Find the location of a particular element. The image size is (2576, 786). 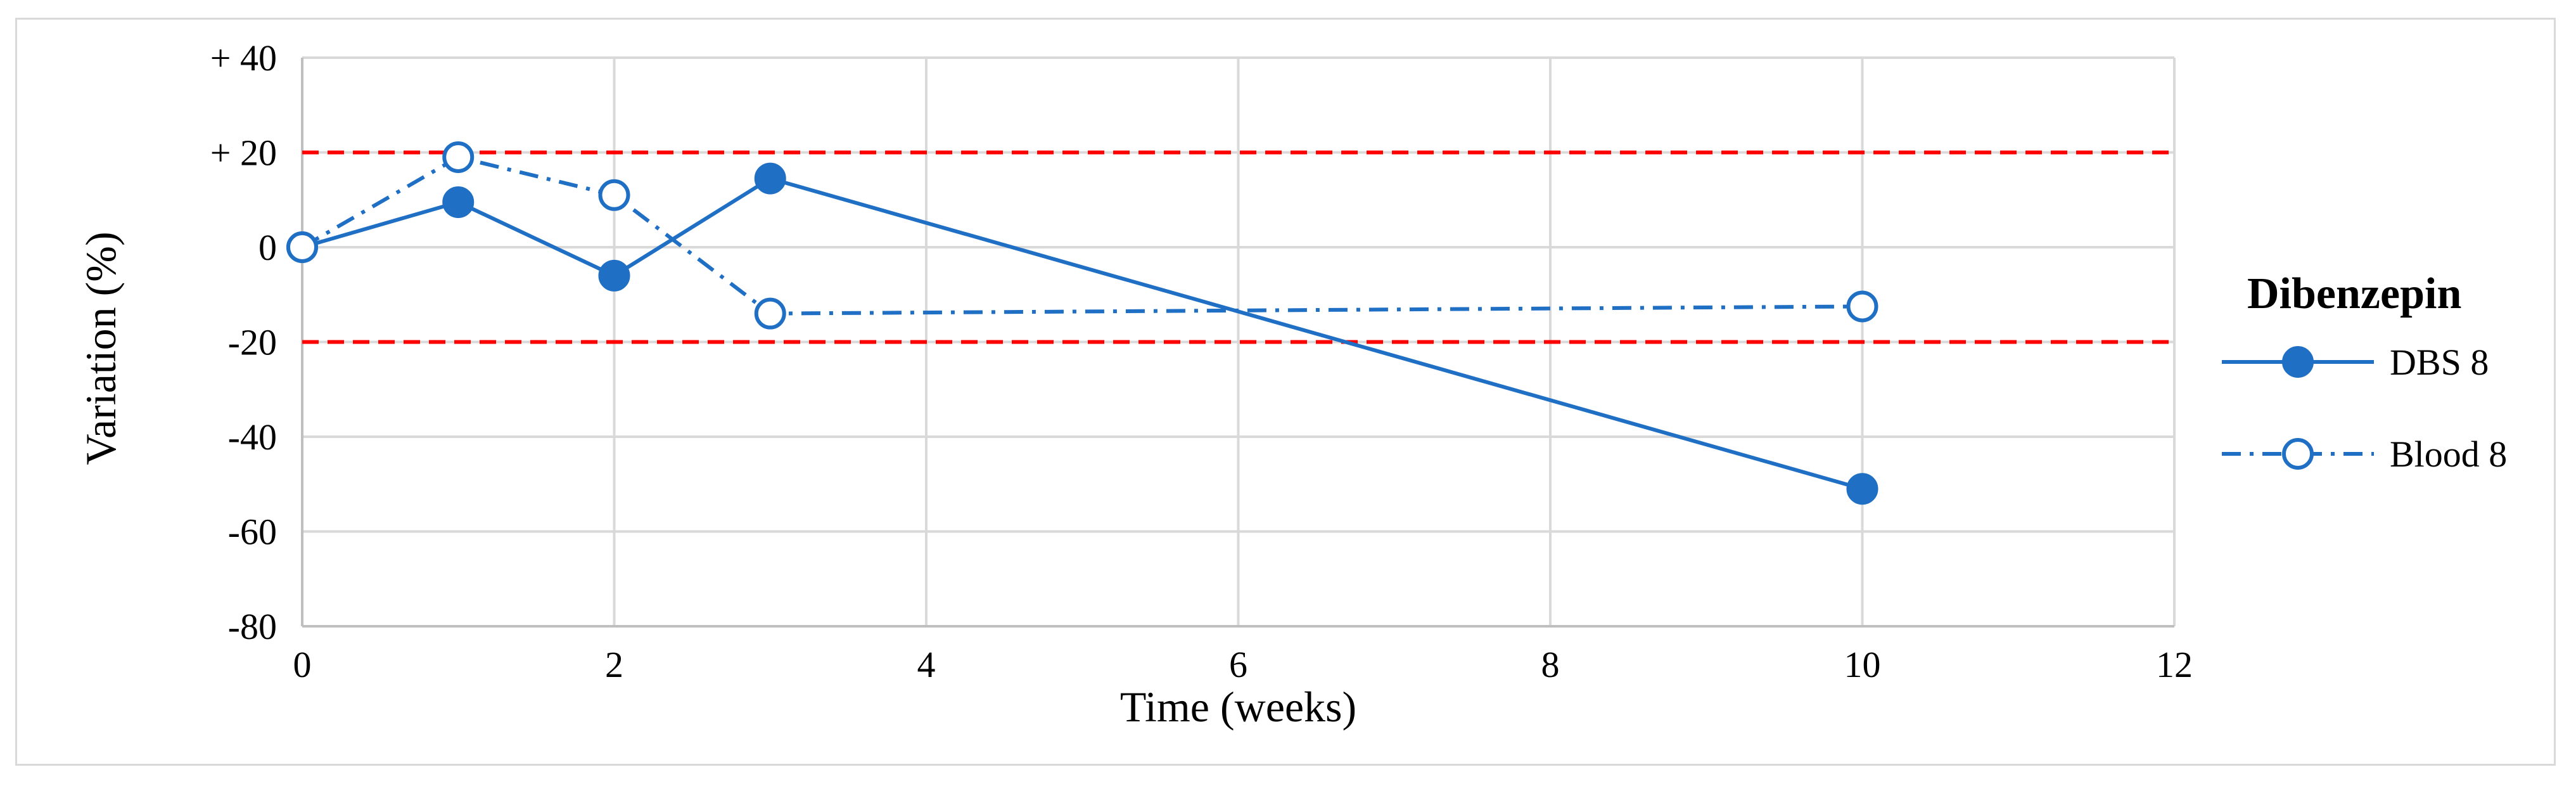

y-tick-label: + 40 is located at coordinates (244, 58).